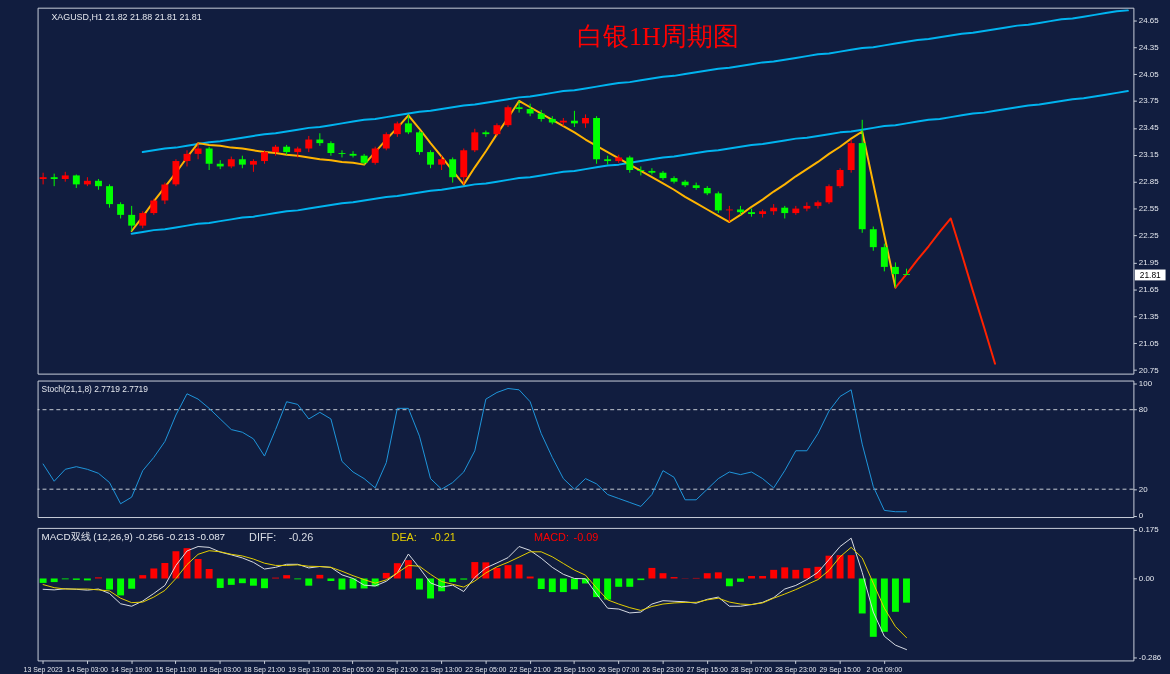  Describe the element at coordinates (1149, 316) in the screenshot. I see `y-tick-label: 21.35` at that location.